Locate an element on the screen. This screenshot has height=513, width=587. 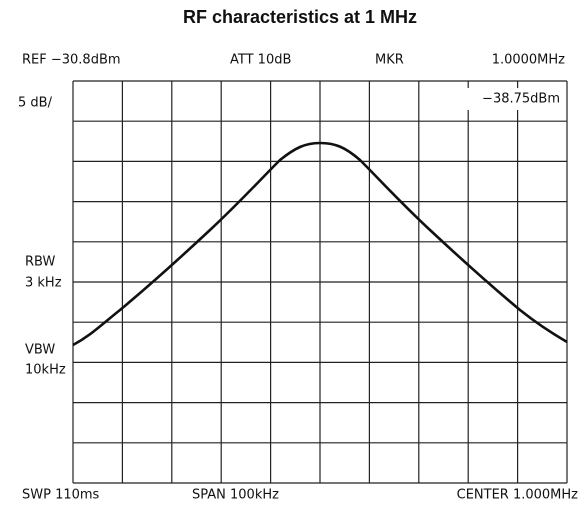
span: SPAN 100kHz is located at coordinates (235, 495).